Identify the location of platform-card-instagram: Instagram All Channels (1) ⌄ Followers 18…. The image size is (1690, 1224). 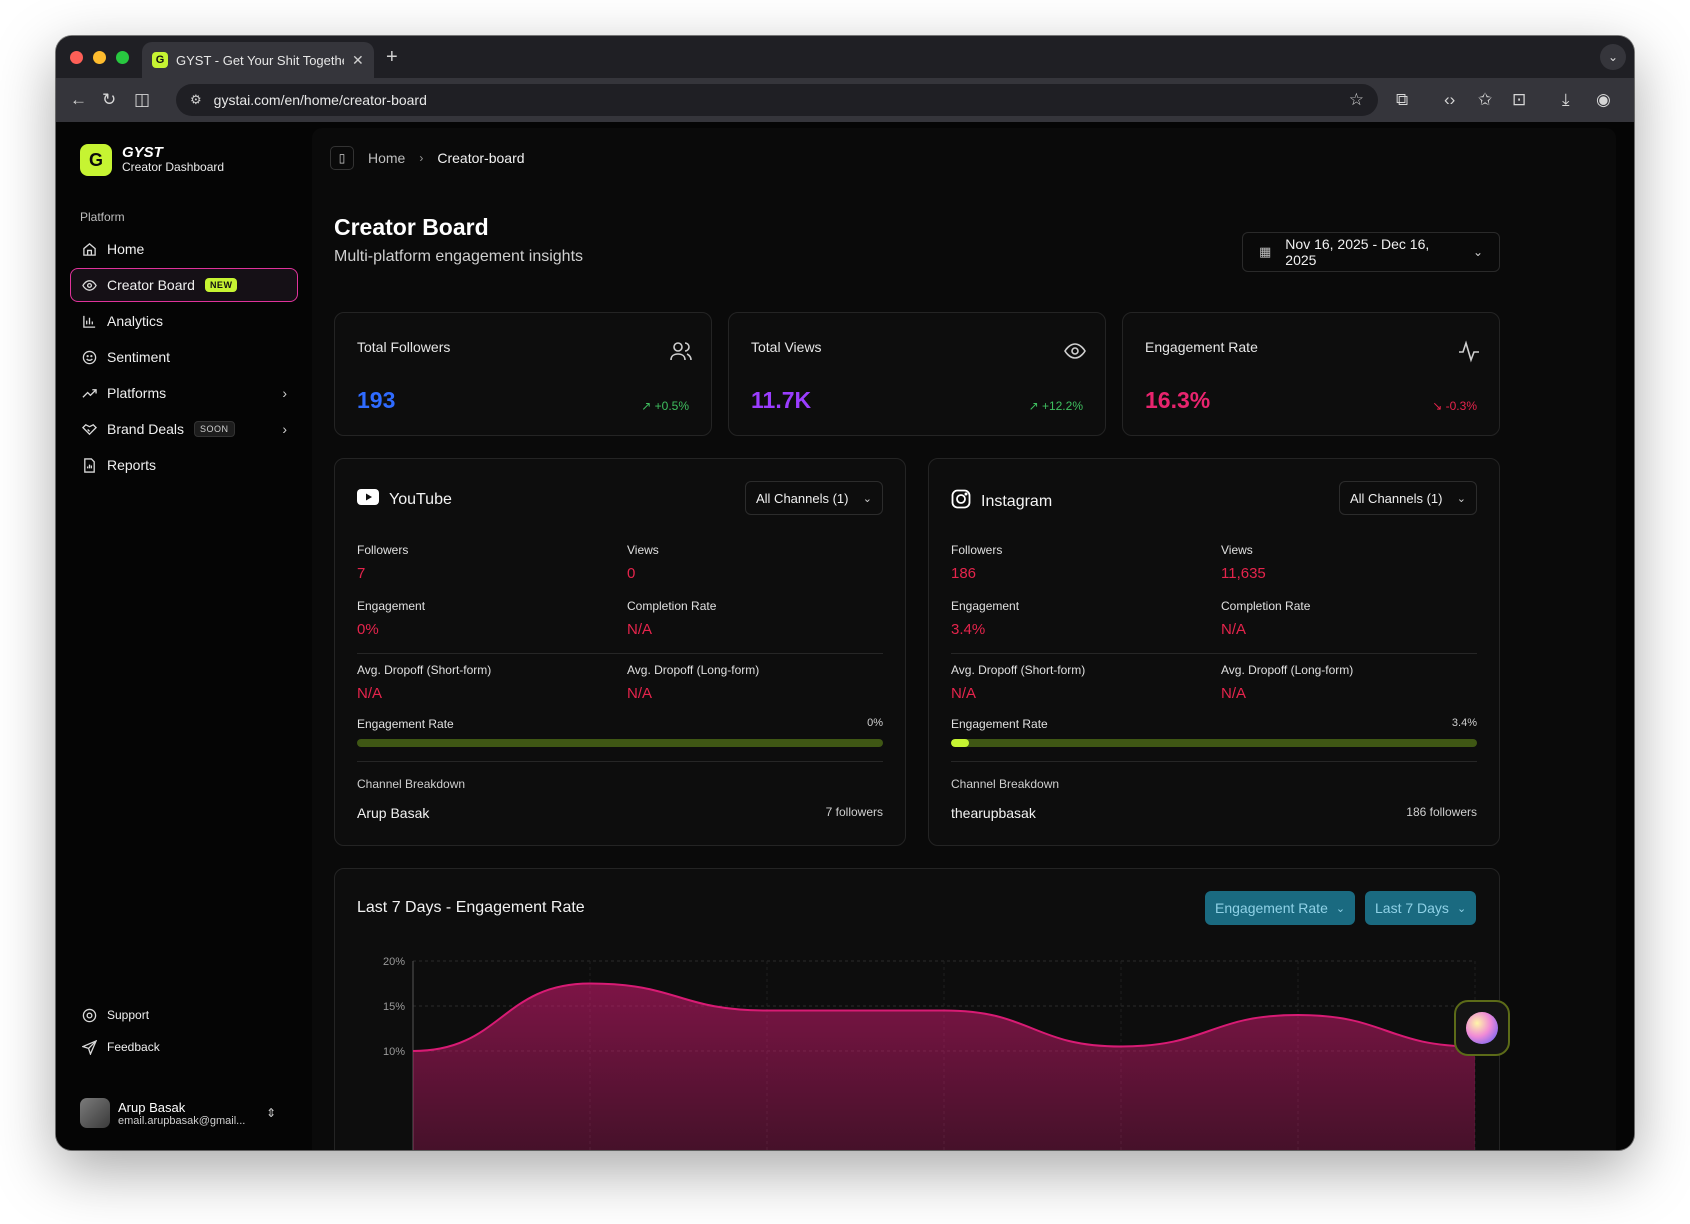
(1214, 652).